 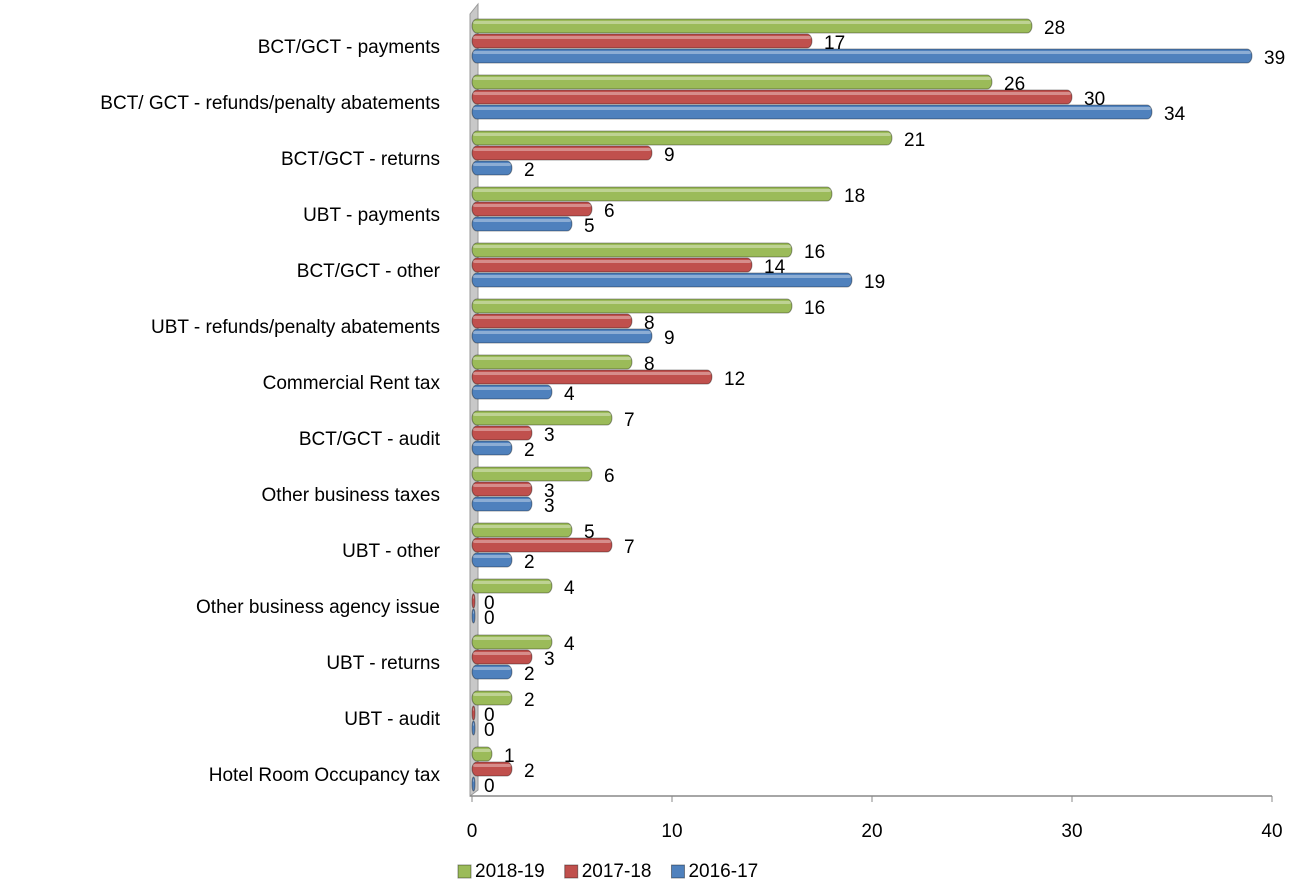 What do you see at coordinates (649, 364) in the screenshot?
I see `value-label: 8` at bounding box center [649, 364].